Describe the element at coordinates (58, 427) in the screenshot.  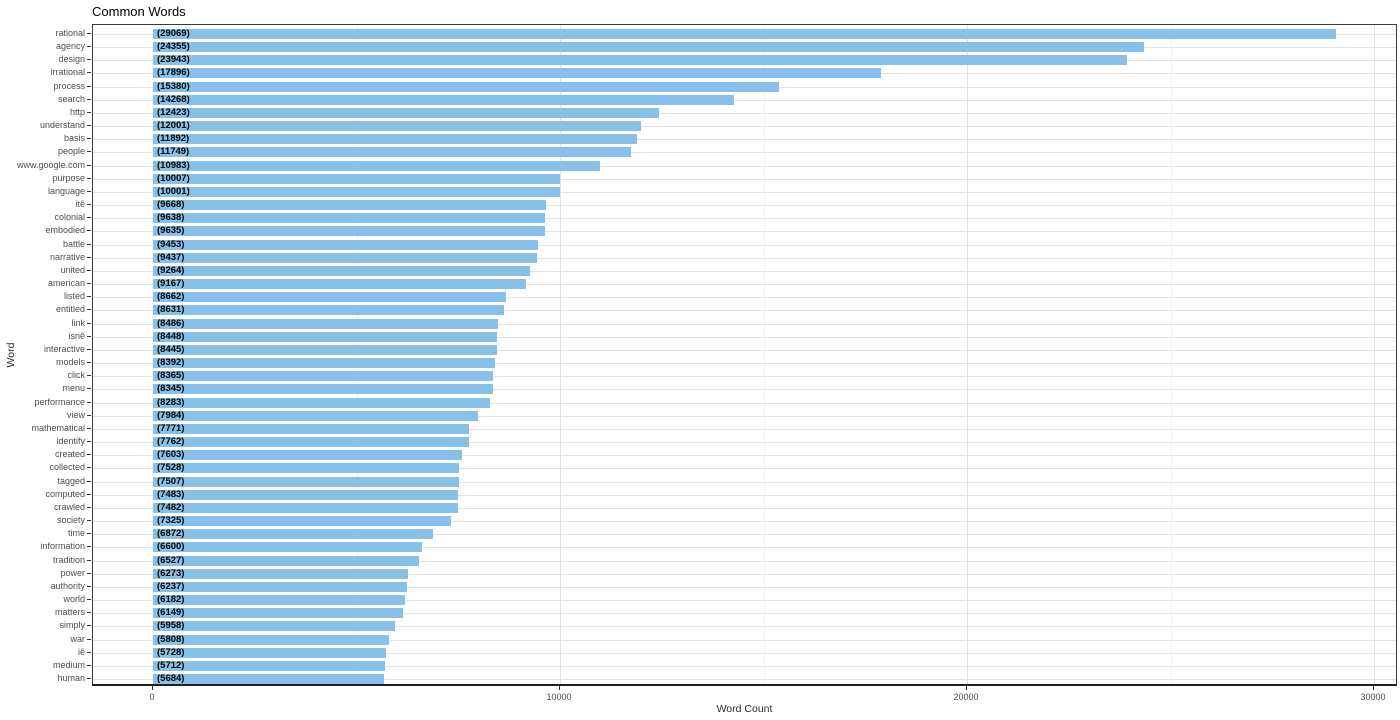
I see `y-tick-label: mathematical` at that location.